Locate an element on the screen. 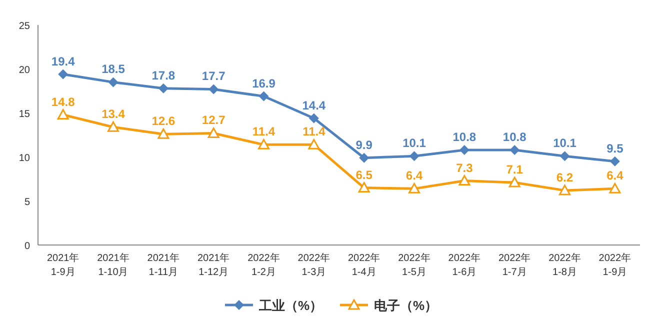  data-label: 17.8 is located at coordinates (164, 75).